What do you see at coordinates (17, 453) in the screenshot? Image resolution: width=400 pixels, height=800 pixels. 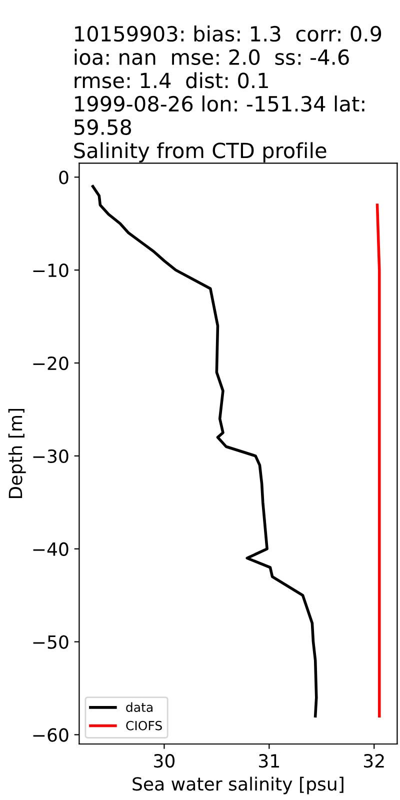 I see `y-axis-title: Depth [m]` at bounding box center [17, 453].